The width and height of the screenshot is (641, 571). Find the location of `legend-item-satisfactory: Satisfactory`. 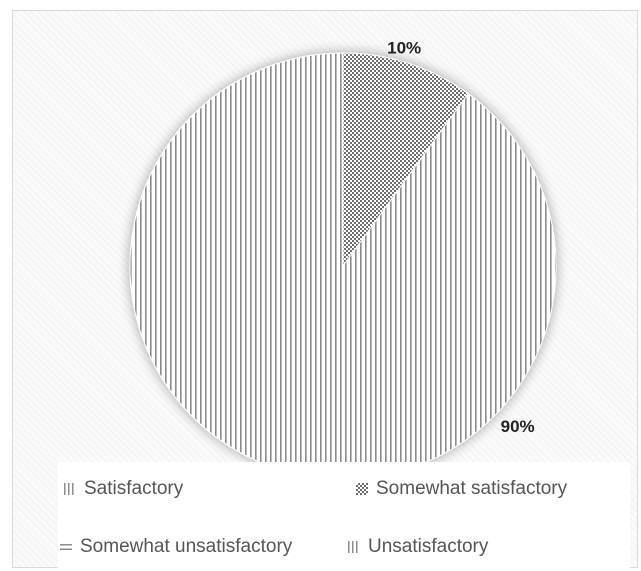

legend-item-satisfactory: Satisfactory is located at coordinates (123, 489).